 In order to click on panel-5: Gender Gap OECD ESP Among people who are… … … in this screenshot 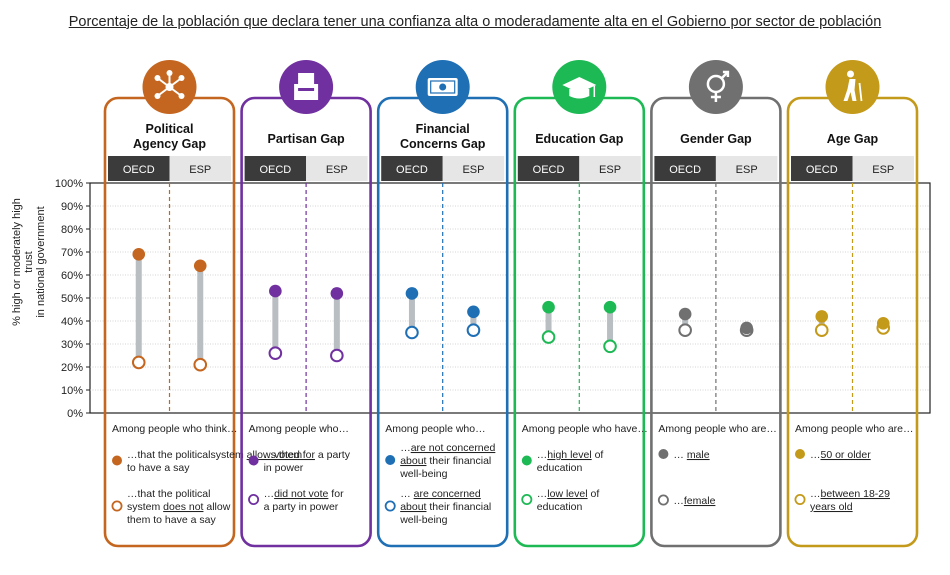, I will do `click(716, 304)`.